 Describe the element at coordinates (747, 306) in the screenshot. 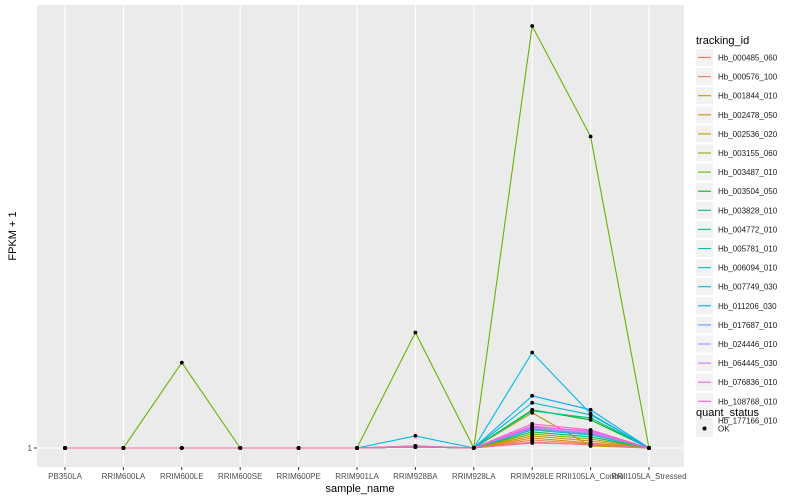

I see `legend-label: Hb_011206_030` at that location.